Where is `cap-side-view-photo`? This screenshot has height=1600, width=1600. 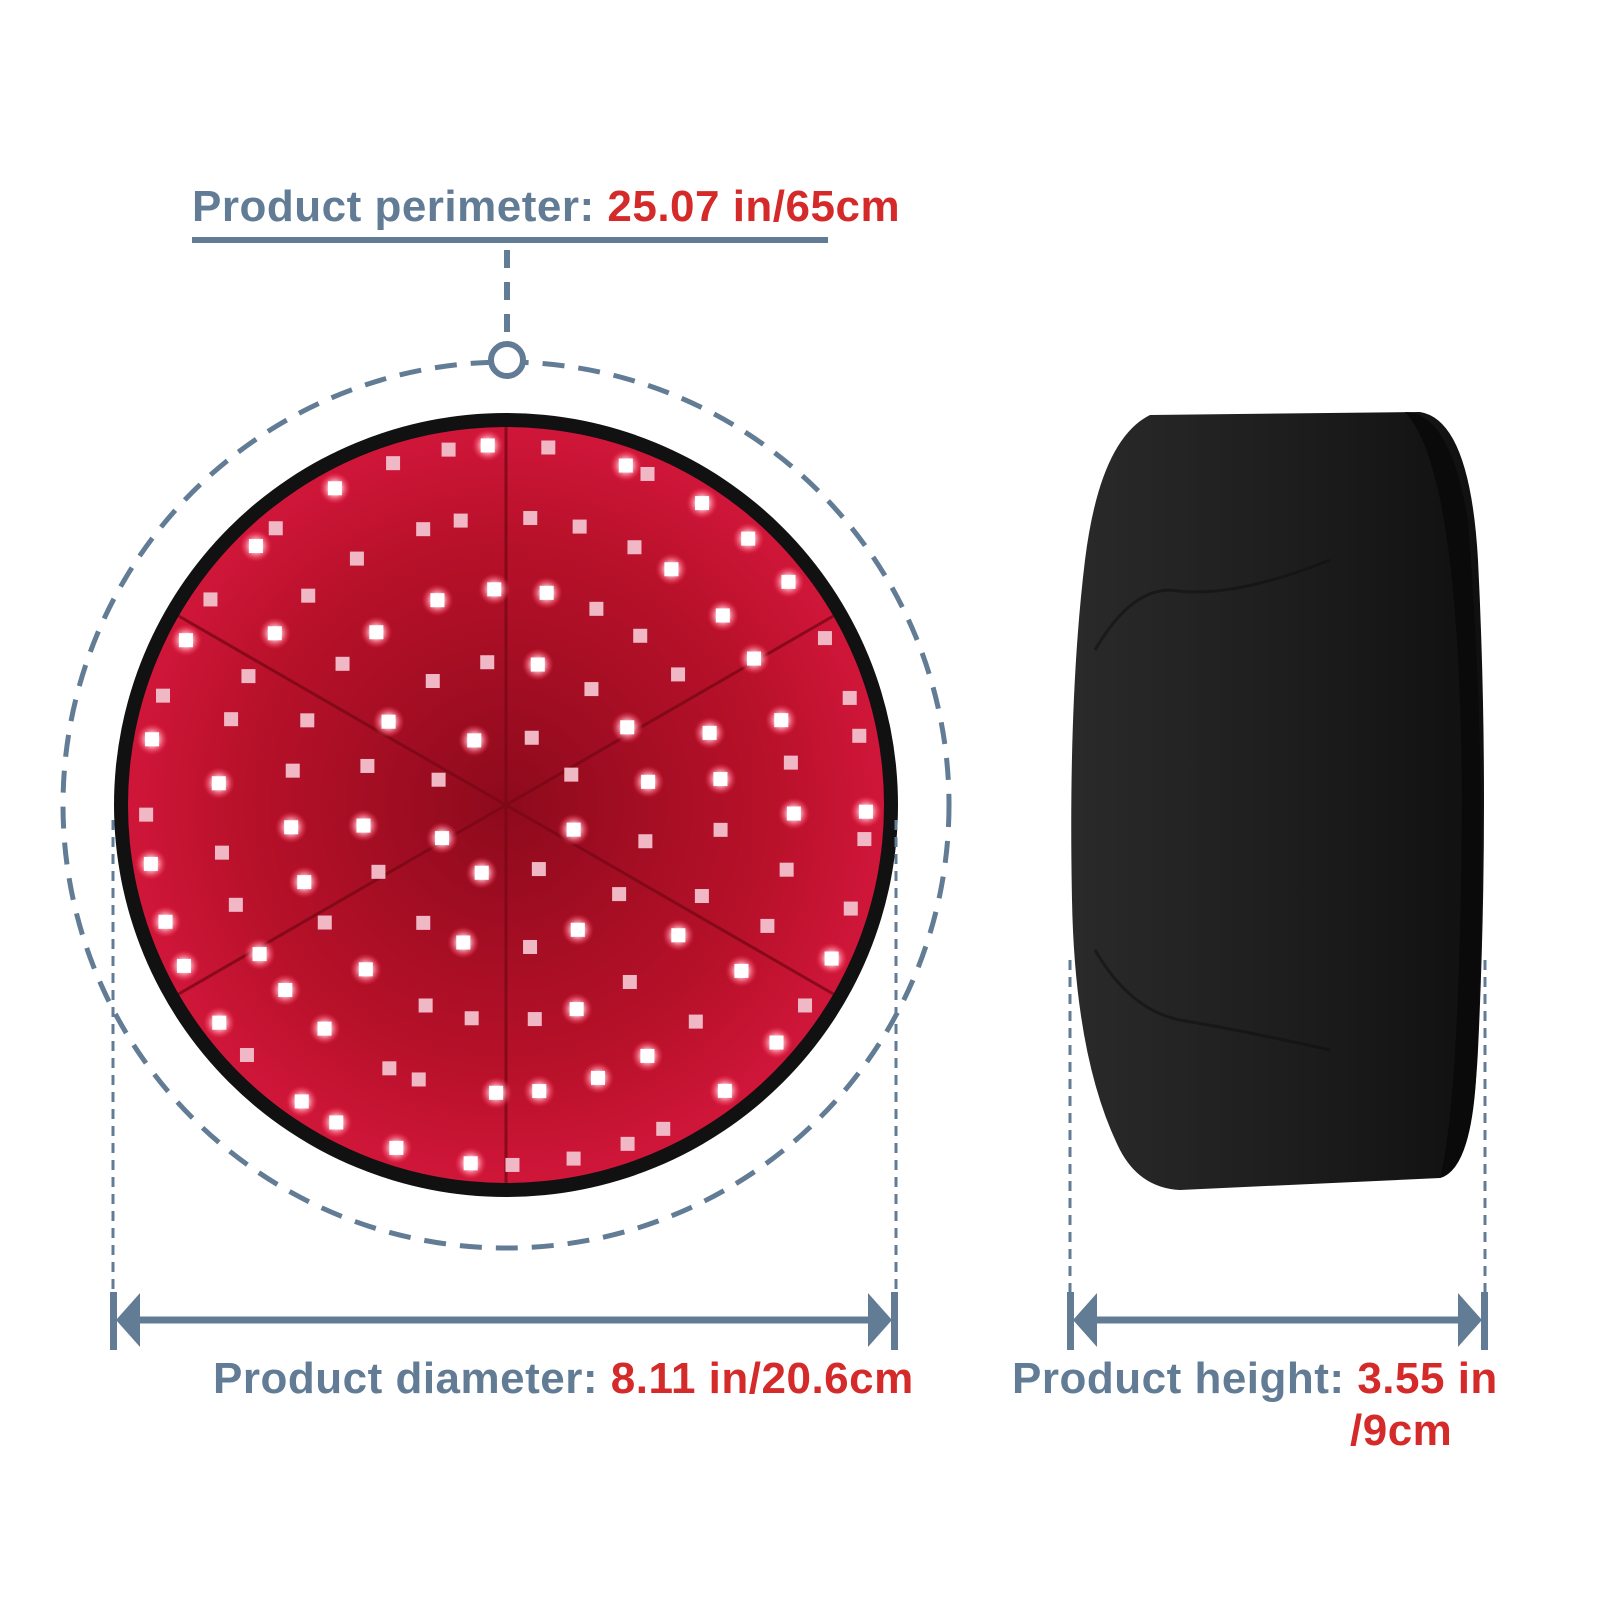 cap-side-view-photo is located at coordinates (1277, 801).